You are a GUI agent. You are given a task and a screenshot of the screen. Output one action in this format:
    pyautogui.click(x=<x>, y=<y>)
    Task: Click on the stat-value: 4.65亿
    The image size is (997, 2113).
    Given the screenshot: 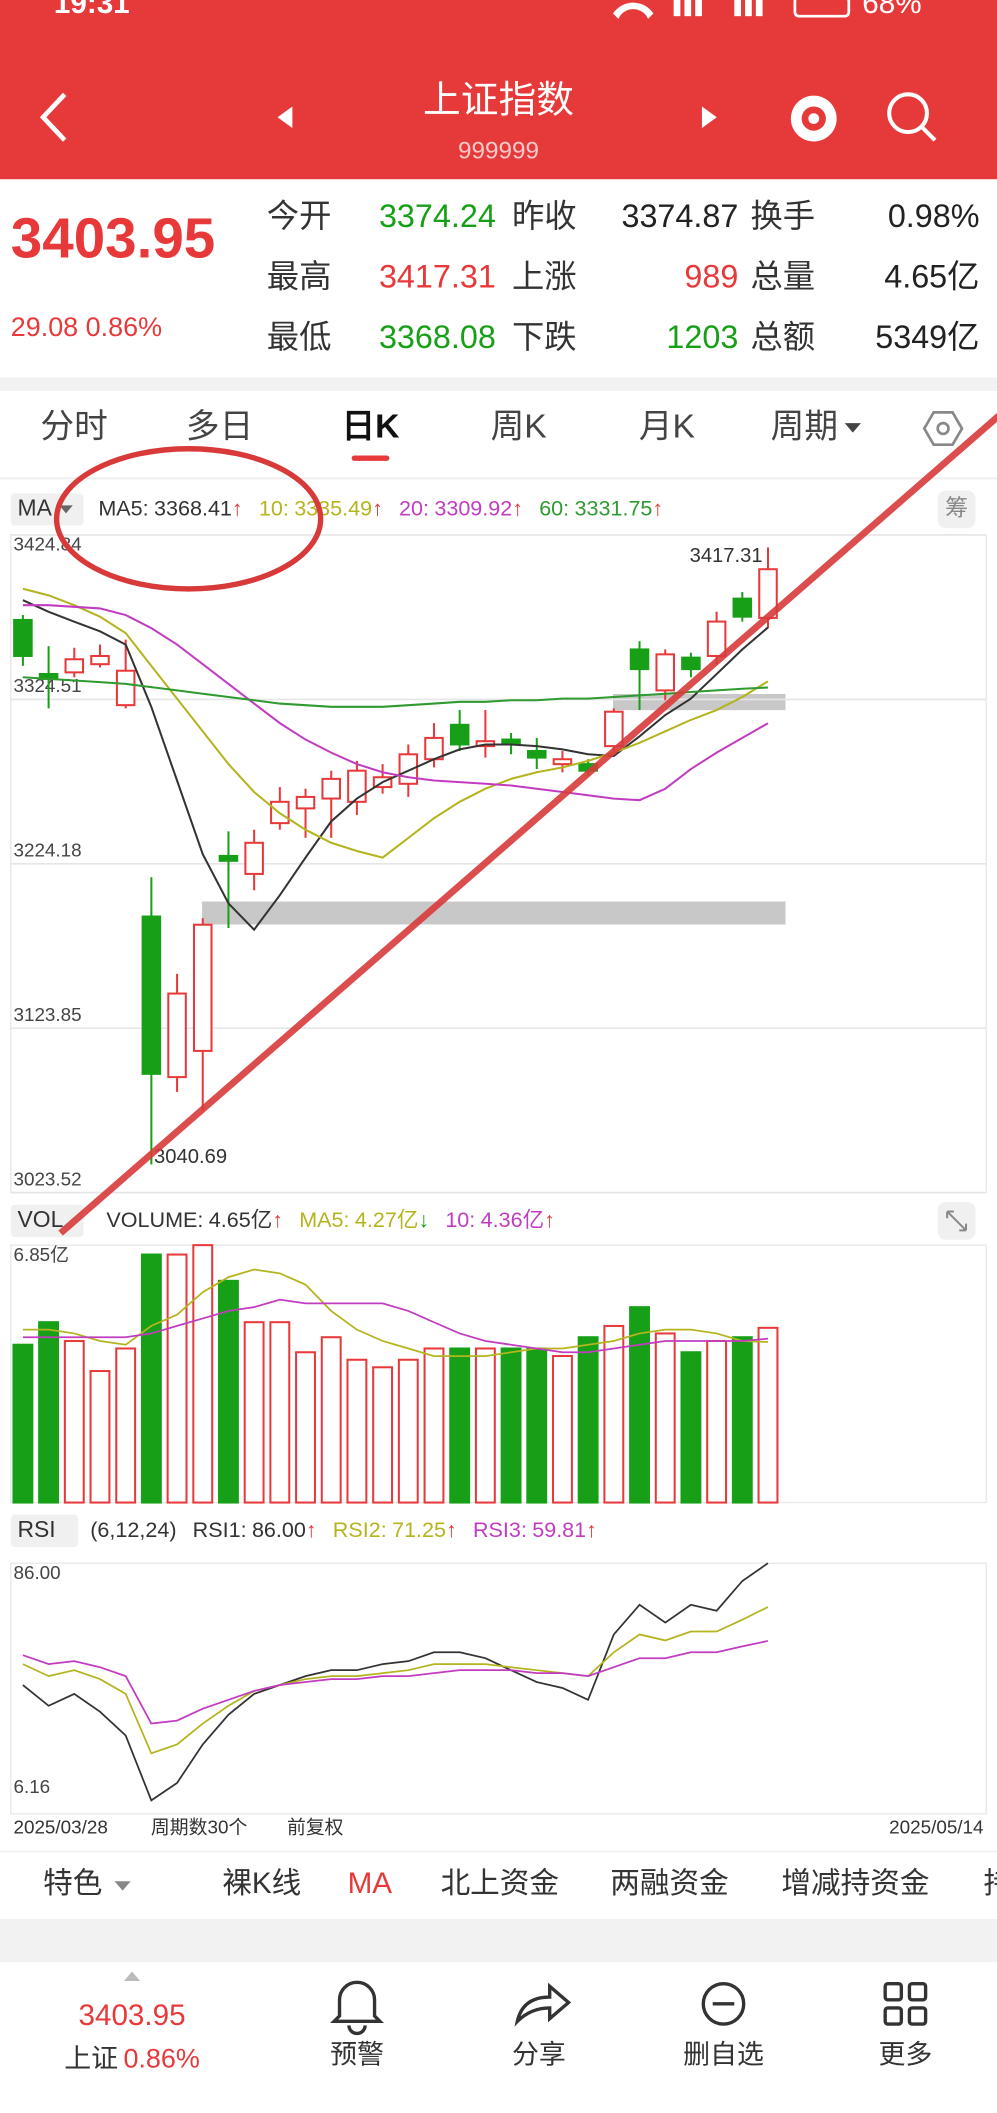 What is the action you would take?
    pyautogui.click(x=931, y=276)
    